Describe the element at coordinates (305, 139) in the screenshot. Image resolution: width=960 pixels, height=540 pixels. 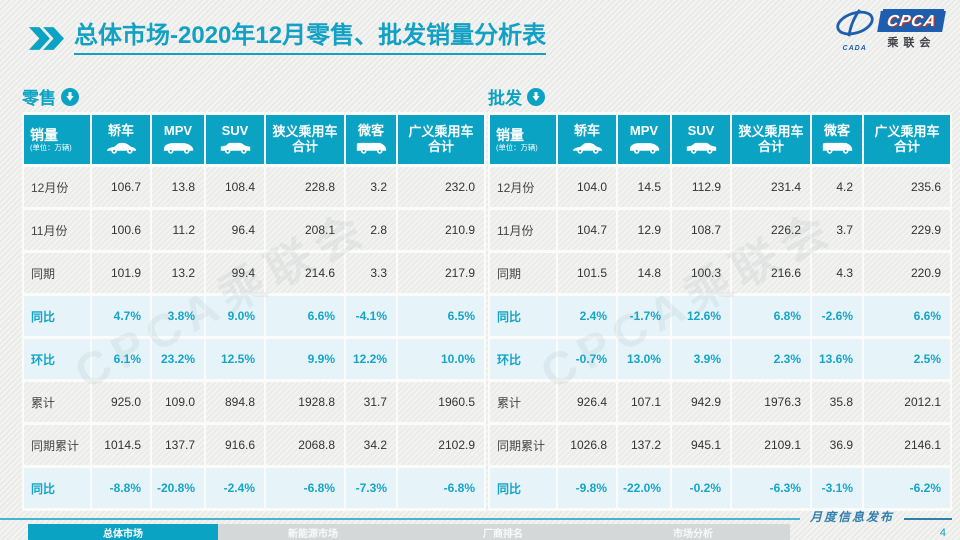
I see `header-cell: 狭义乘用车 合计` at that location.